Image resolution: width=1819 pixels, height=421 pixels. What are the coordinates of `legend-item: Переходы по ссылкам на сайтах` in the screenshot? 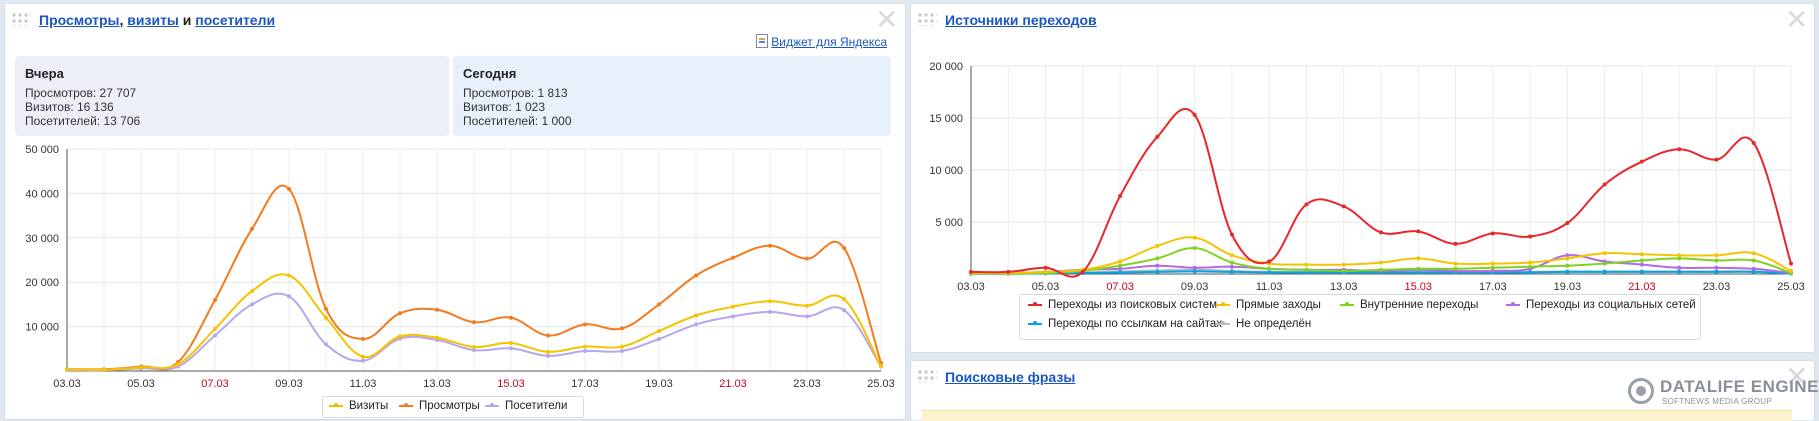 It's located at (1125, 324).